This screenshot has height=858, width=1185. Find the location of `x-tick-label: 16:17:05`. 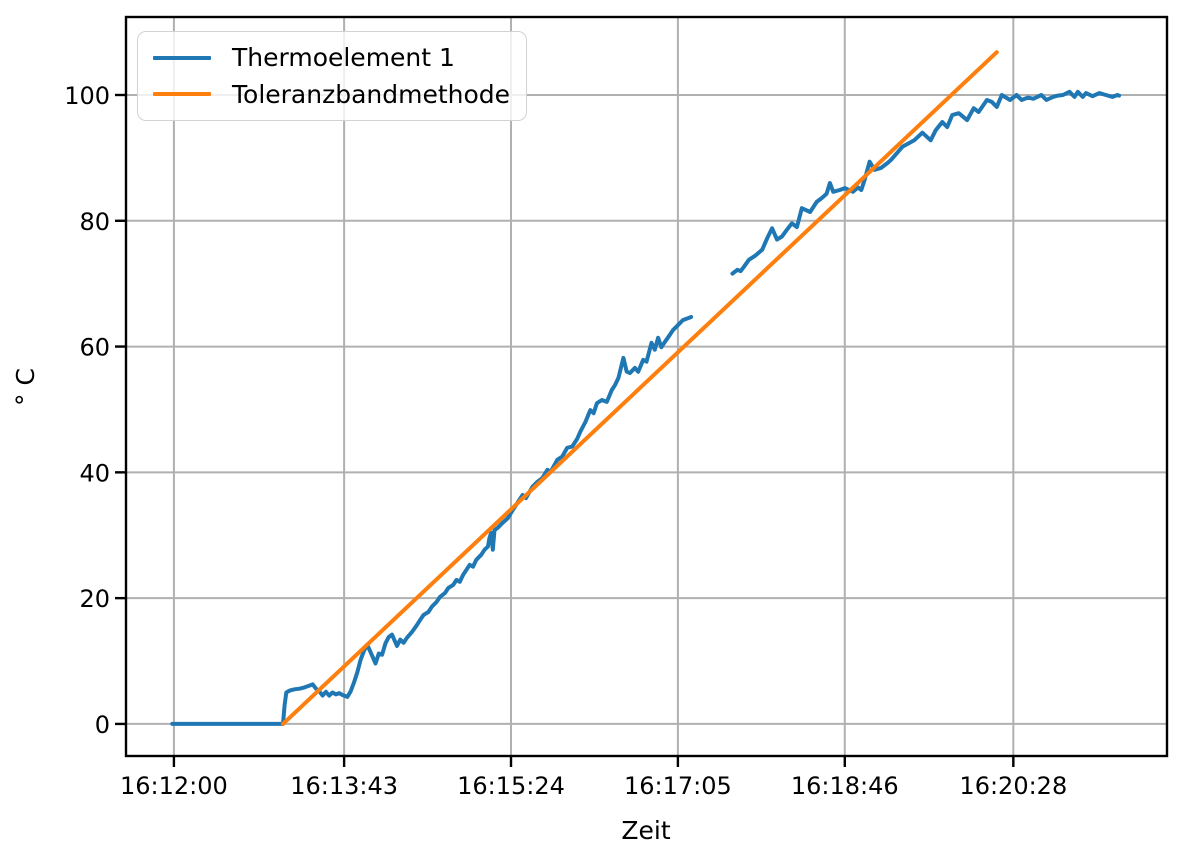

x-tick-label: 16:17:05 is located at coordinates (678, 786).